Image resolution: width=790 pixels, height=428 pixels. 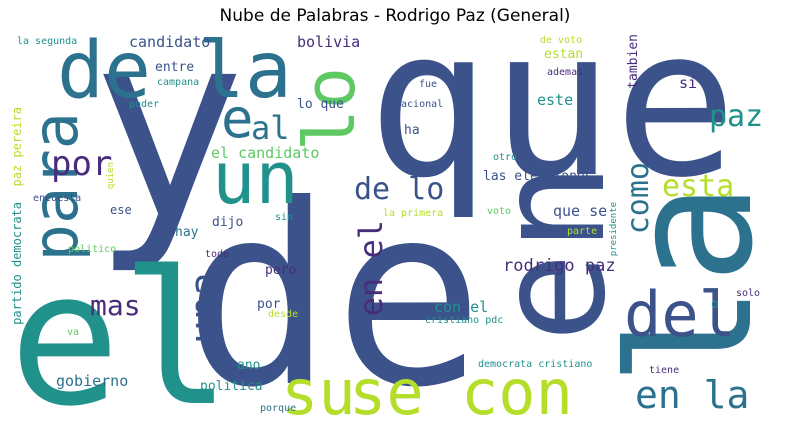 I want to click on word-en-el: en el, so click(x=371, y=268).